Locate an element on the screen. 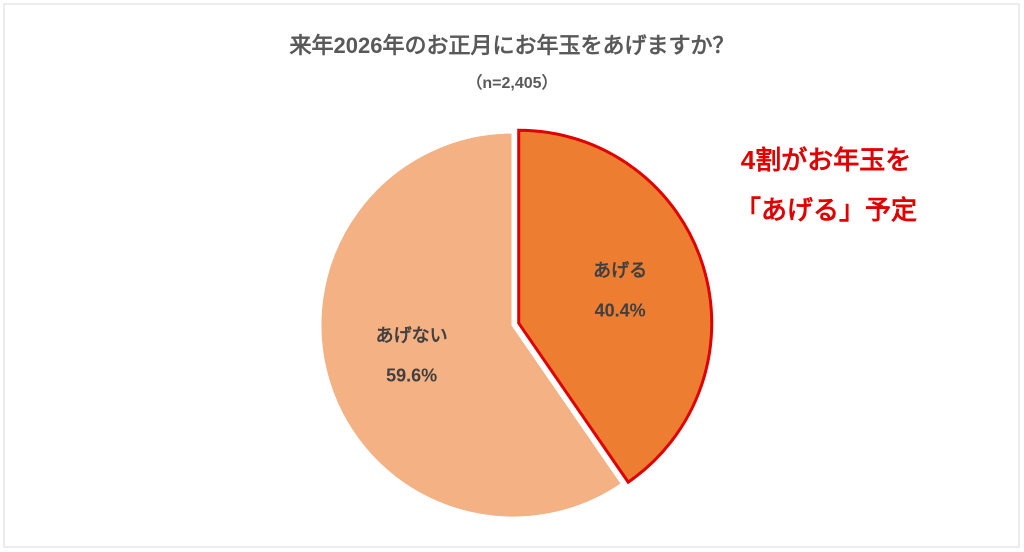 The width and height of the screenshot is (1024, 552). pie-slice is located at coordinates (615, 306).